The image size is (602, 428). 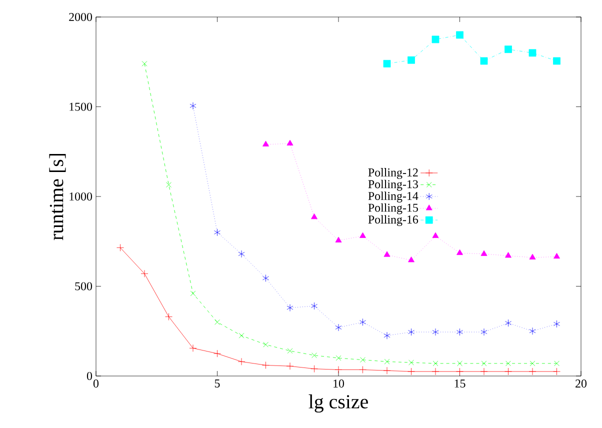 I want to click on x-axis-title: lg csize, so click(x=338, y=403).